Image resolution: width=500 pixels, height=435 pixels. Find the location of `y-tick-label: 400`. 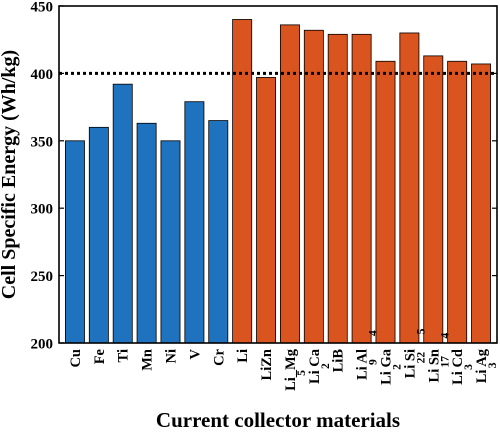

y-tick-label: 400 is located at coordinates (42, 75).